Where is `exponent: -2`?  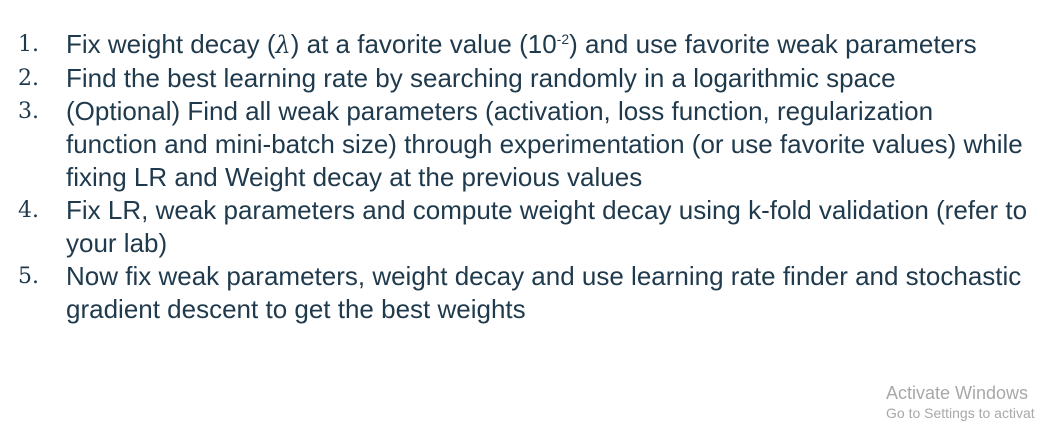 exponent: -2 is located at coordinates (563, 39).